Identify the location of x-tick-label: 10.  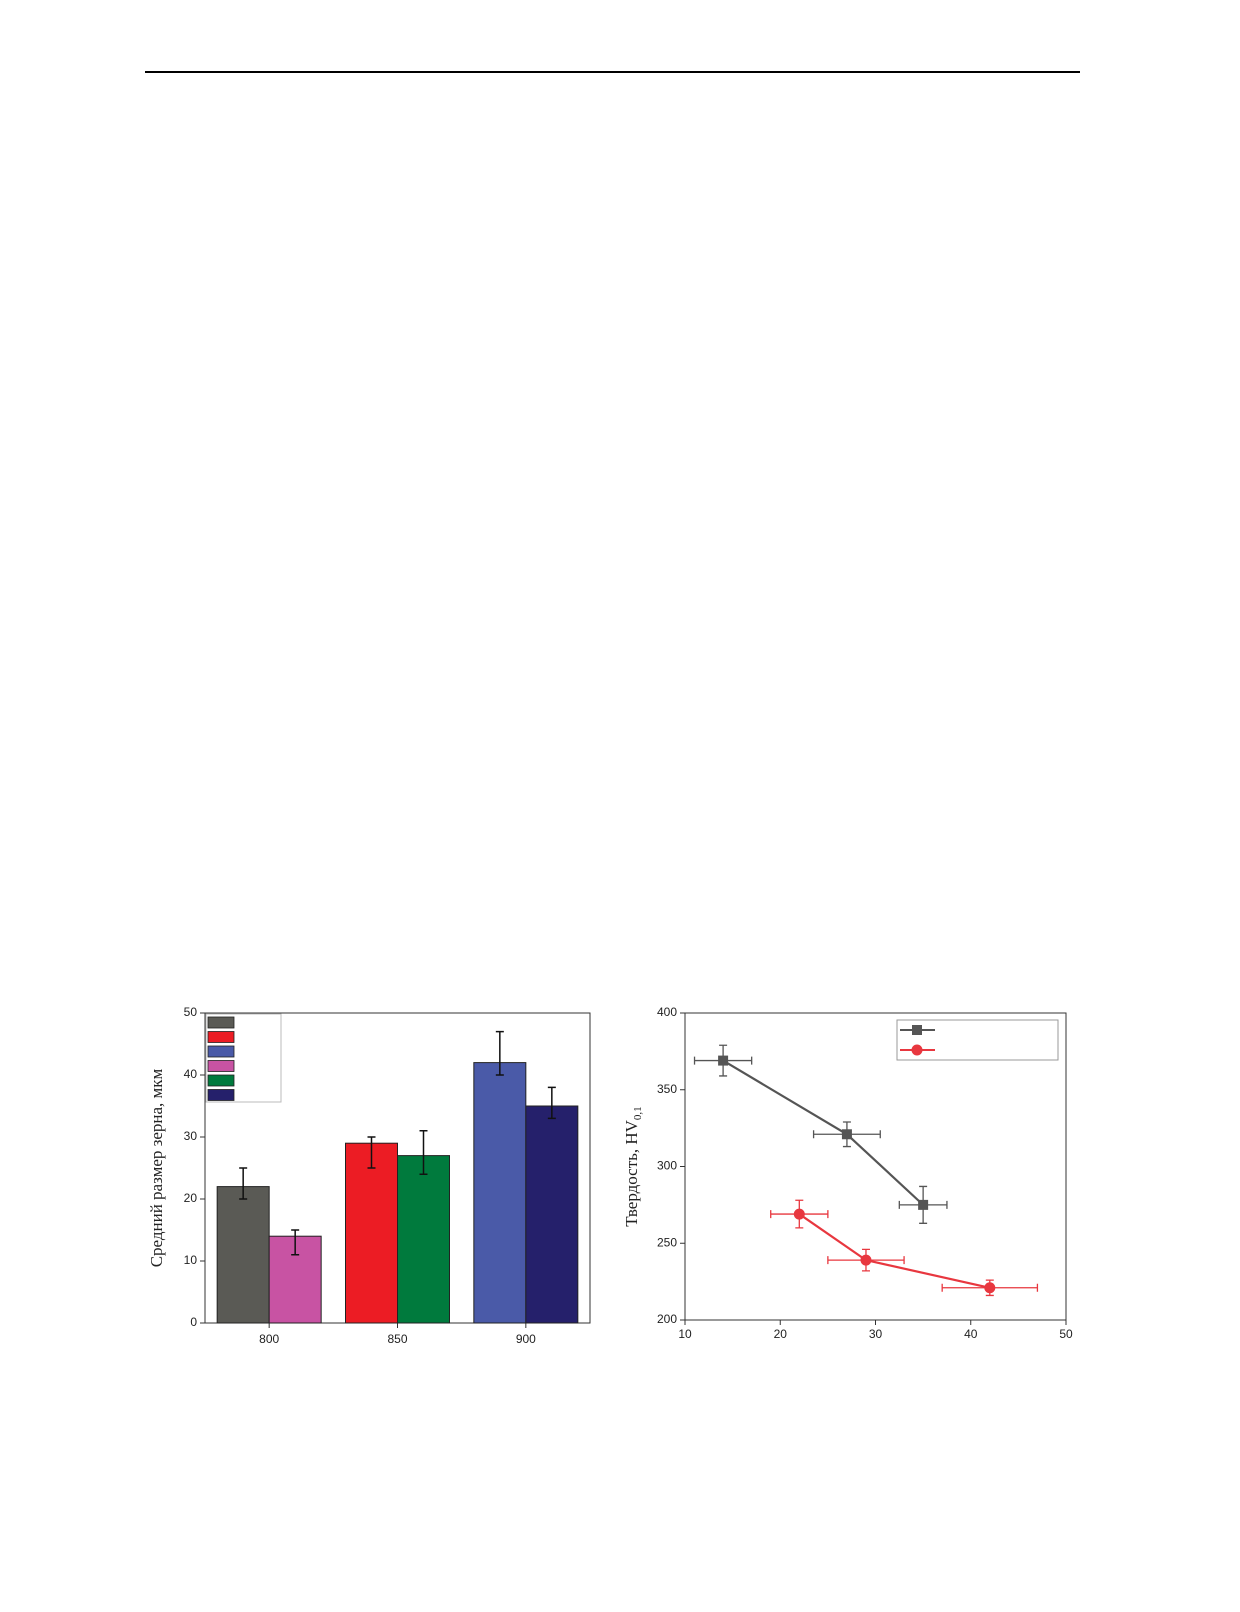
(685, 1334).